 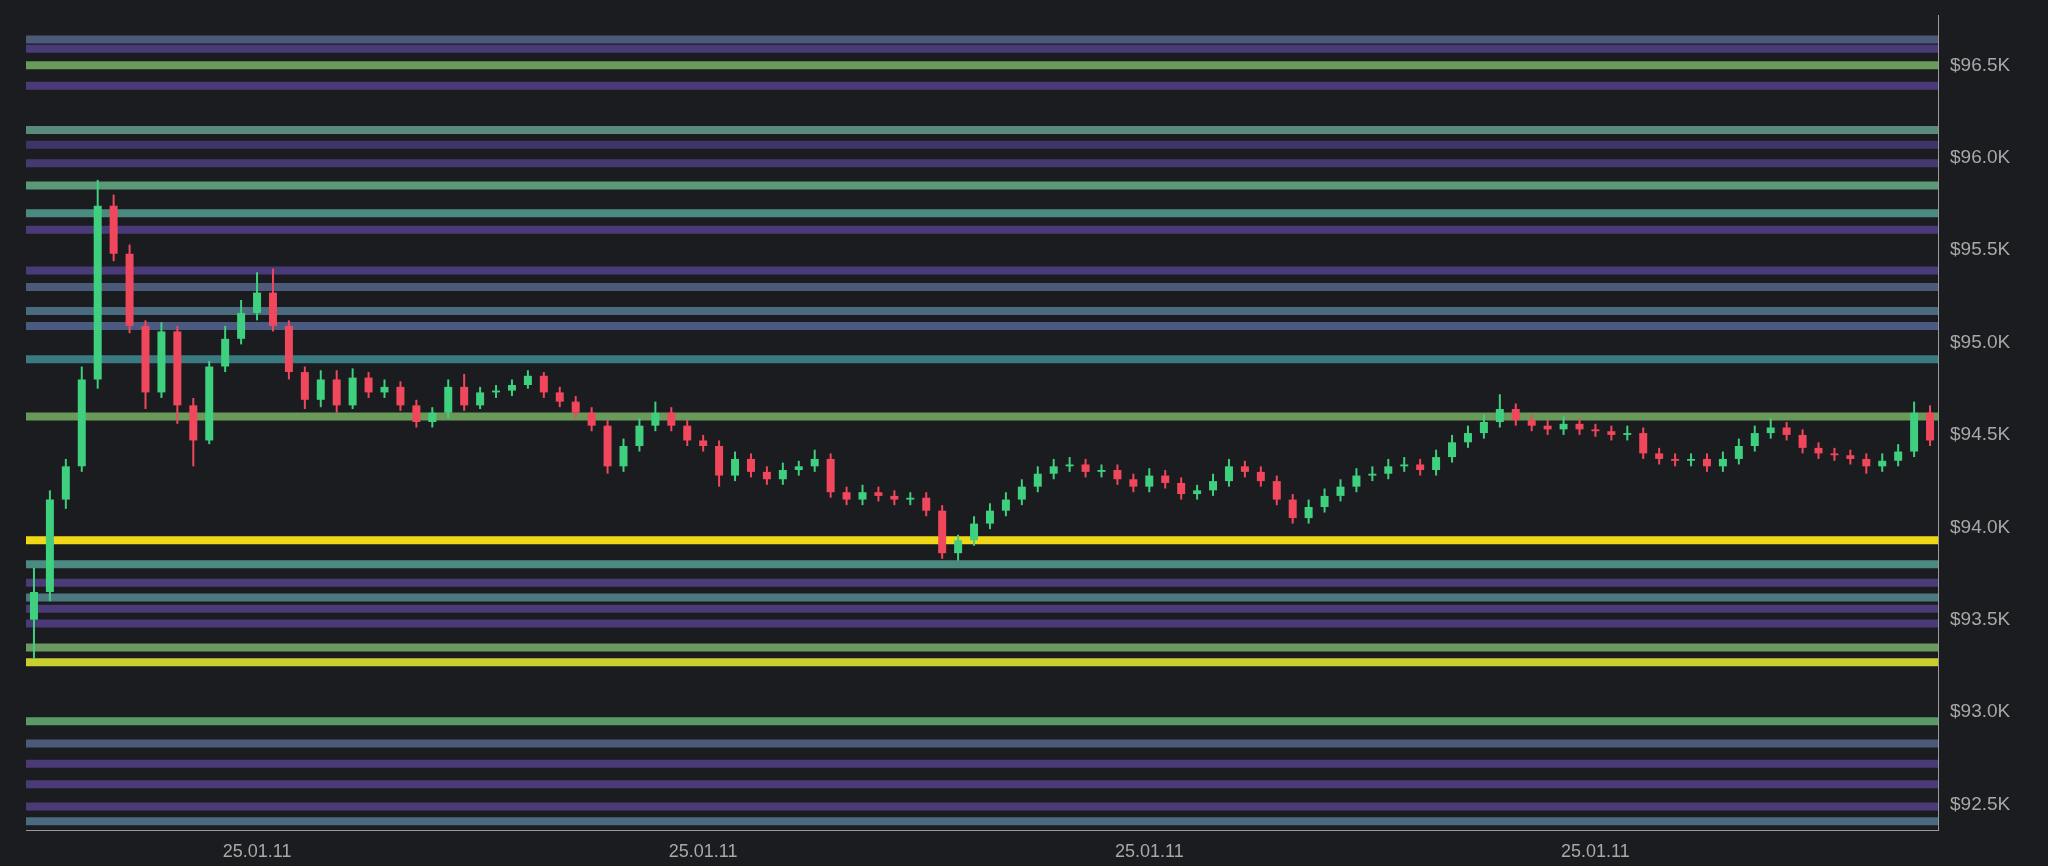 I want to click on y-tick-label: $94.0K, so click(x=1980, y=526).